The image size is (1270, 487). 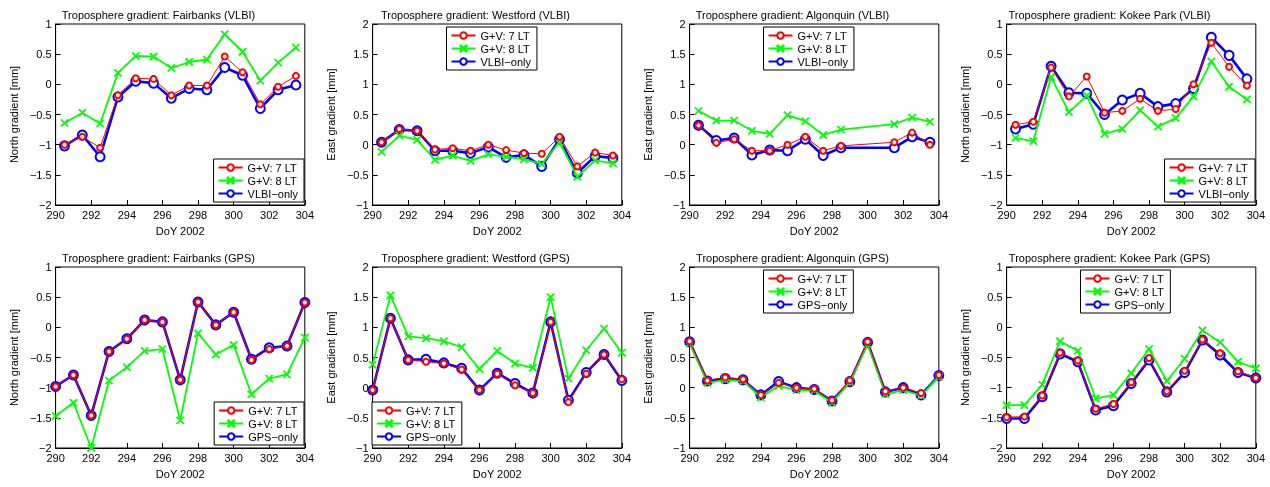 What do you see at coordinates (1224, 193) in the screenshot?
I see `legend-label: VLBI−only` at bounding box center [1224, 193].